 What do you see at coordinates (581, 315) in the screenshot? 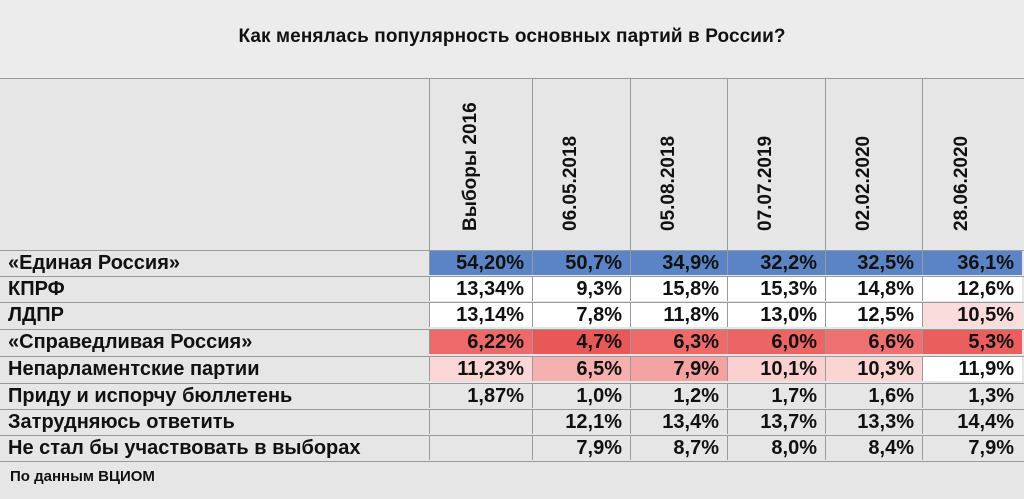
I see `table-cell: 7,8%` at bounding box center [581, 315].